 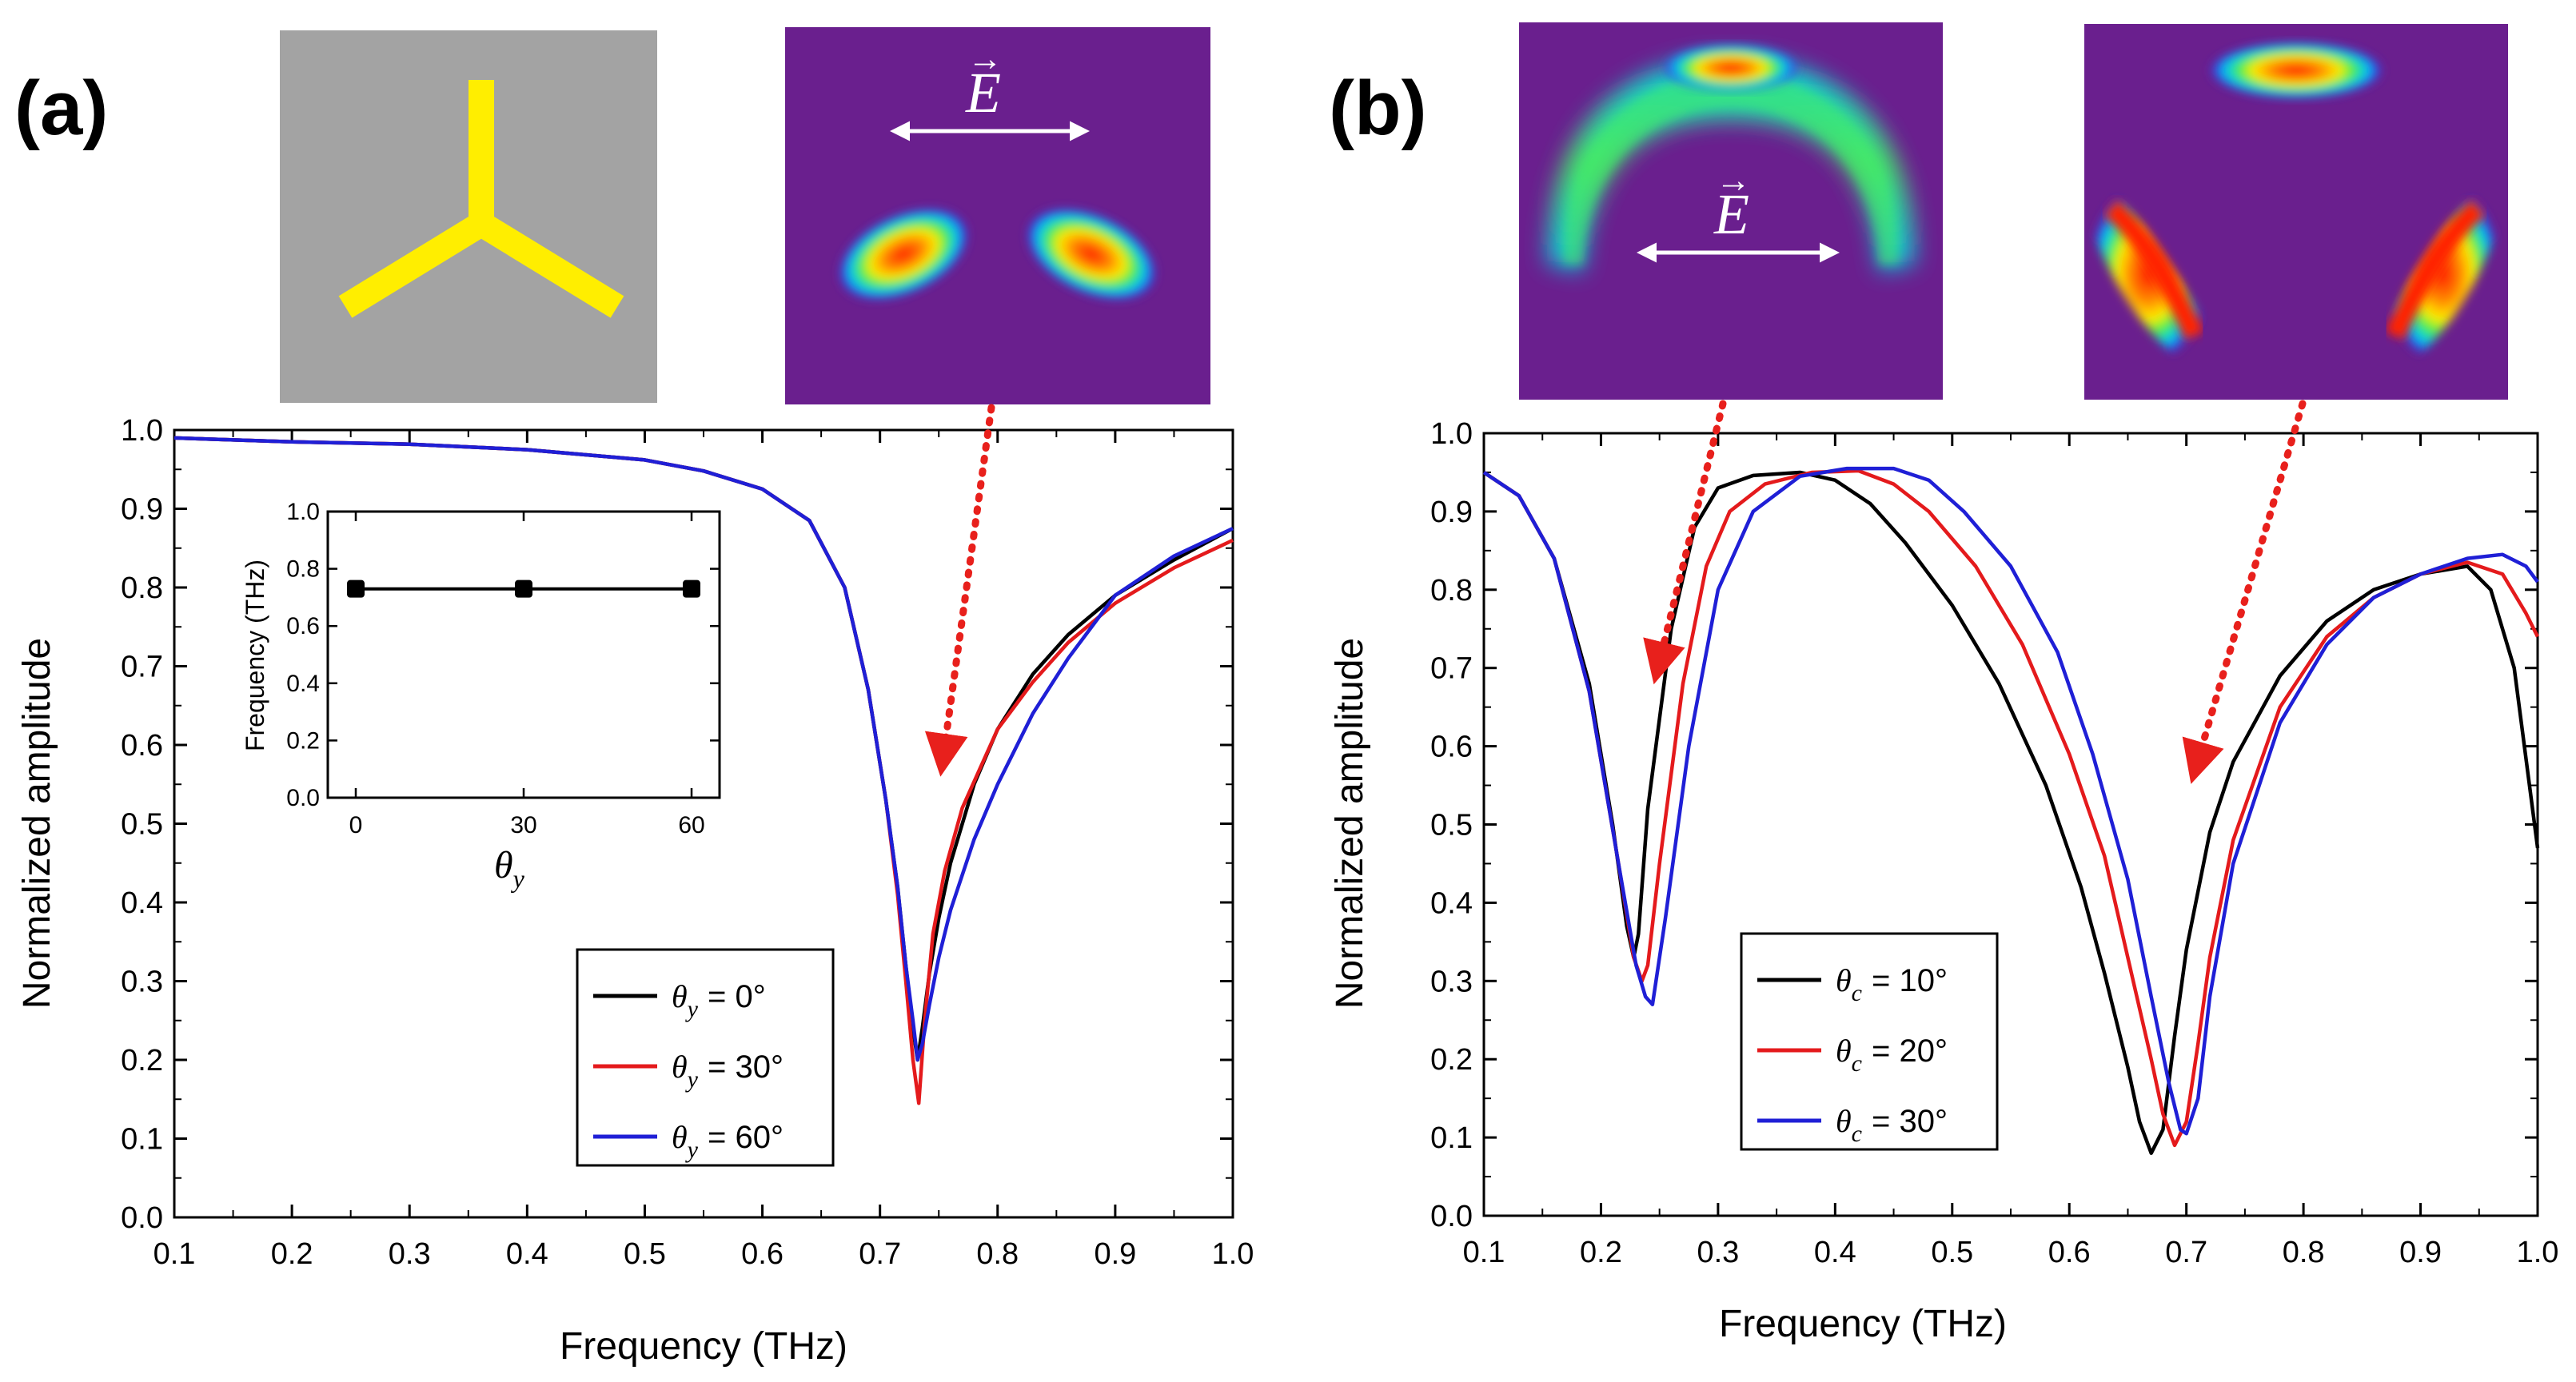 What do you see at coordinates (1378, 108) in the screenshot?
I see `panel-letter-b: (b)` at bounding box center [1378, 108].